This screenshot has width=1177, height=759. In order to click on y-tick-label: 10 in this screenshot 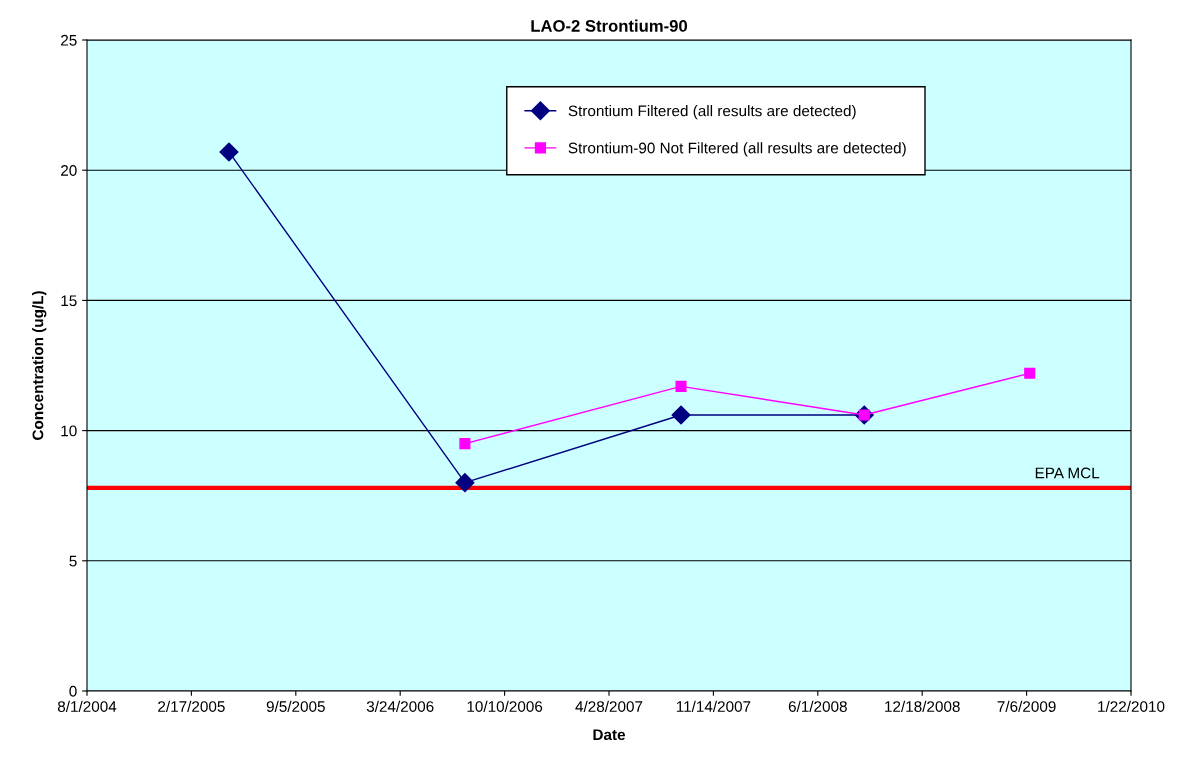, I will do `click(69, 431)`.